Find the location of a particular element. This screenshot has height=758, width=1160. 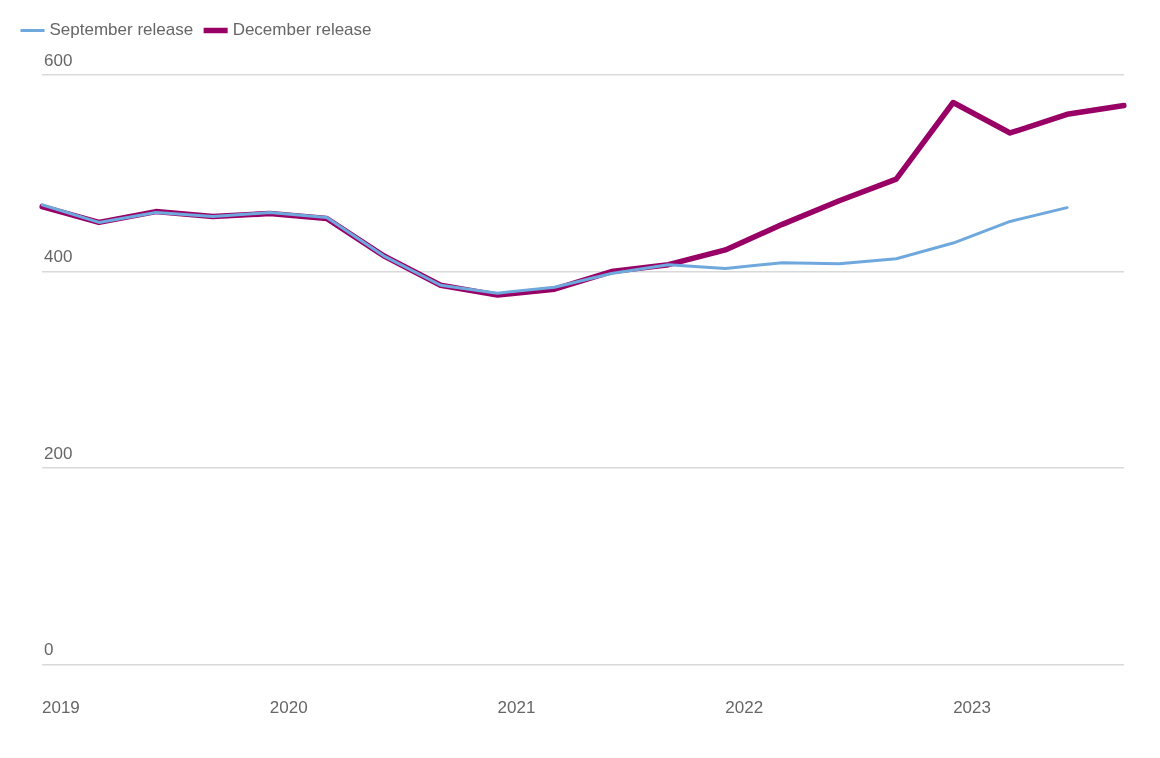

y-tick-label: 400 is located at coordinates (58, 257).